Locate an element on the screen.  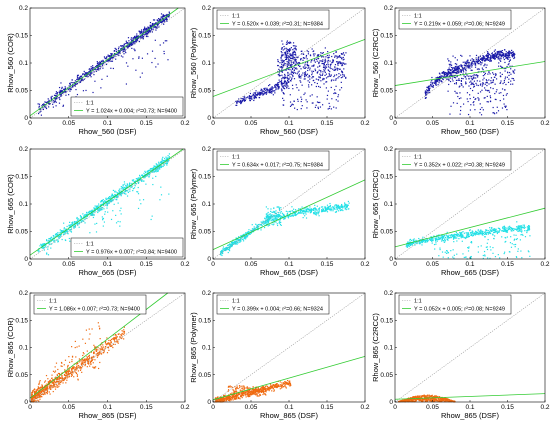
x-tick-label: 0 is located at coordinates (213, 264).